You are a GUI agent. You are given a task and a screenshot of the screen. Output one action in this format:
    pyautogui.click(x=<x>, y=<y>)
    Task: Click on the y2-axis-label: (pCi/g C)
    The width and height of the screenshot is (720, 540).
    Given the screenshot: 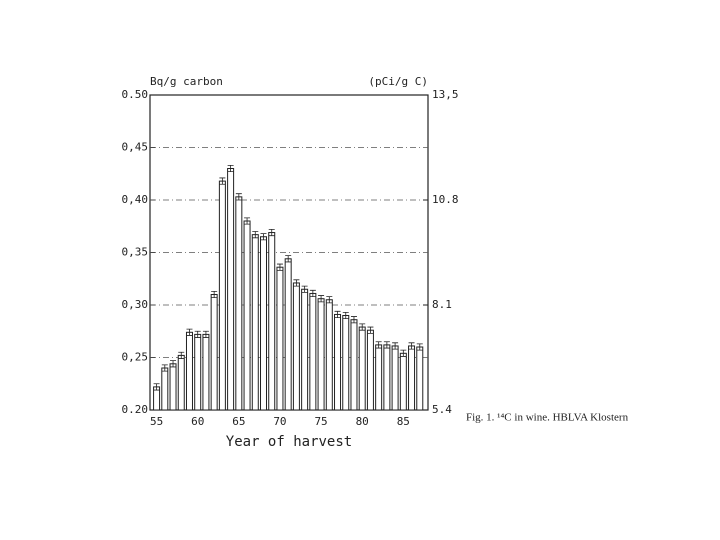 What is the action you would take?
    pyautogui.click(x=398, y=81)
    